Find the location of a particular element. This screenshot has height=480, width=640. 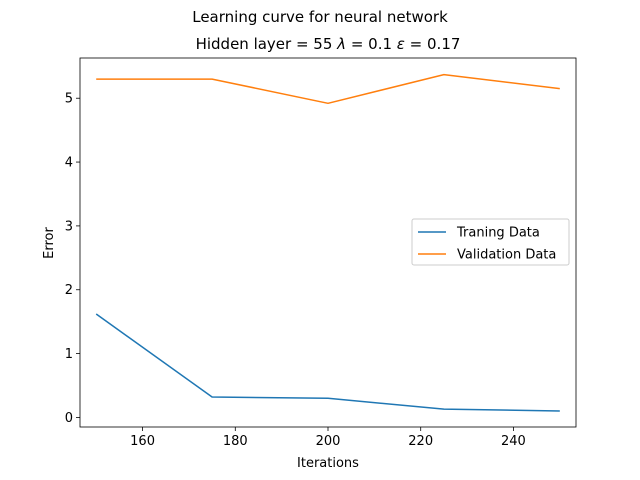

x-tick-label-4: 240 is located at coordinates (513, 441).